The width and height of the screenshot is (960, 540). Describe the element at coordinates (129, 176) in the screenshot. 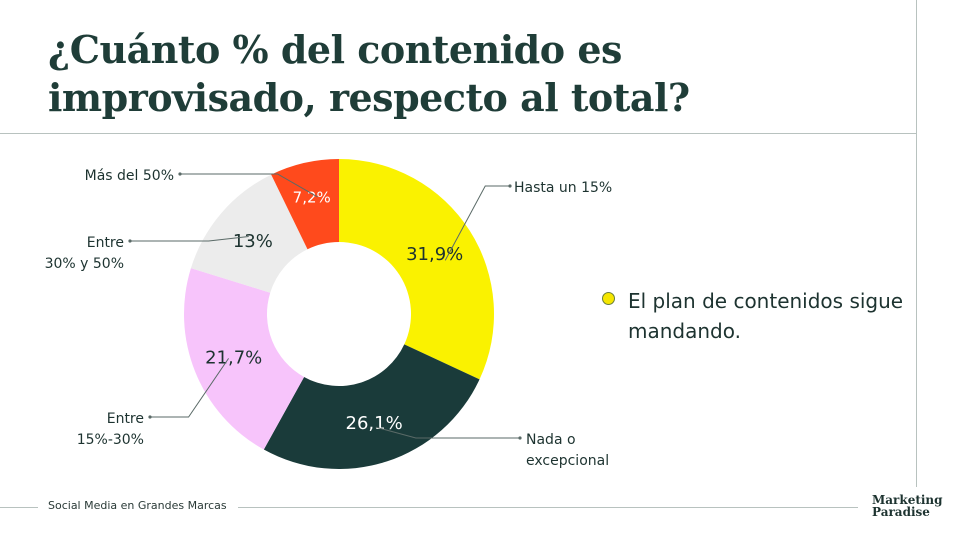

I see `slice-category-label: Más del 50%` at that location.